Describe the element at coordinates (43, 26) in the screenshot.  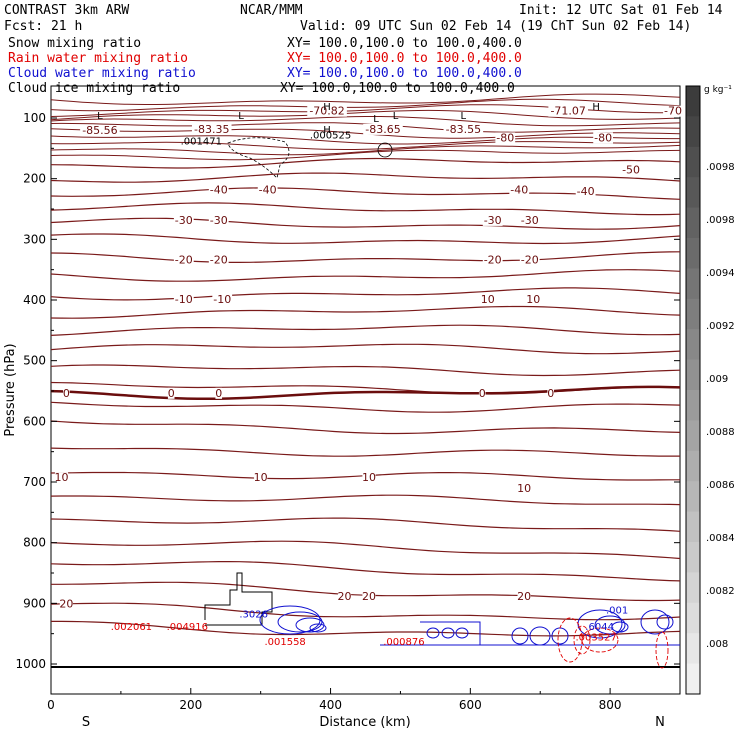
I see `forecast-hour: Fcst: 21 h` at that location.